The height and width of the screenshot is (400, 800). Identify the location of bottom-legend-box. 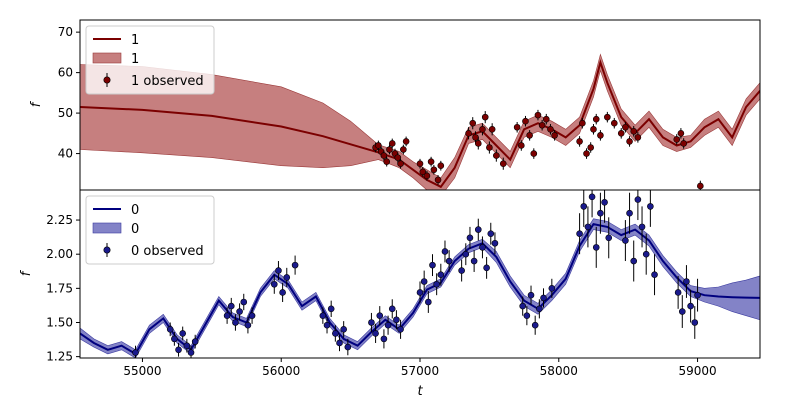
(150, 230).